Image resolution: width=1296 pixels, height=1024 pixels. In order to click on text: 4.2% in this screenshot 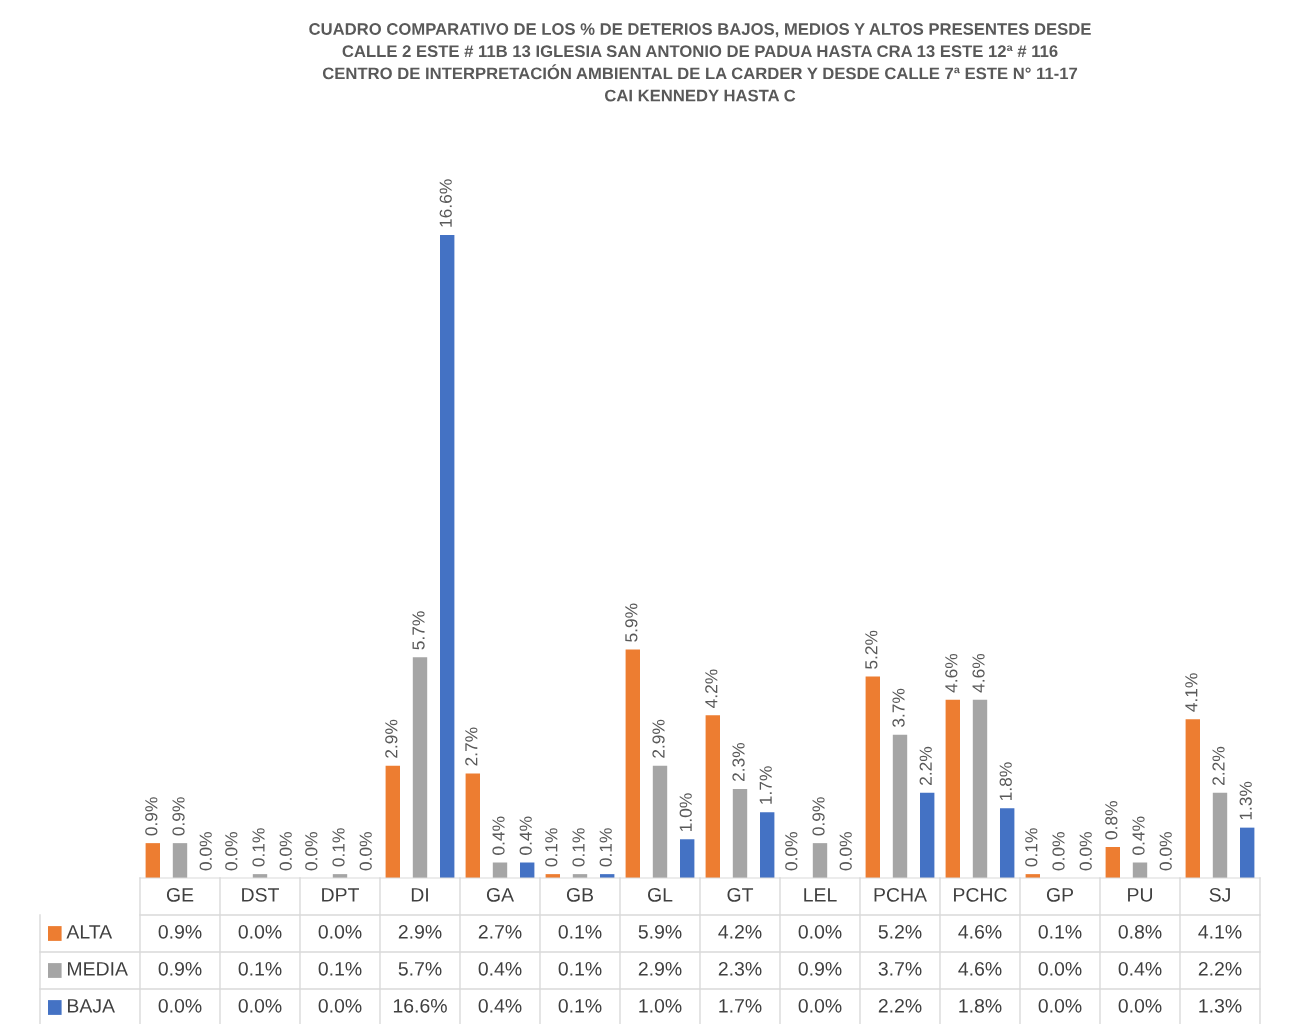, I will do `click(711, 688)`.